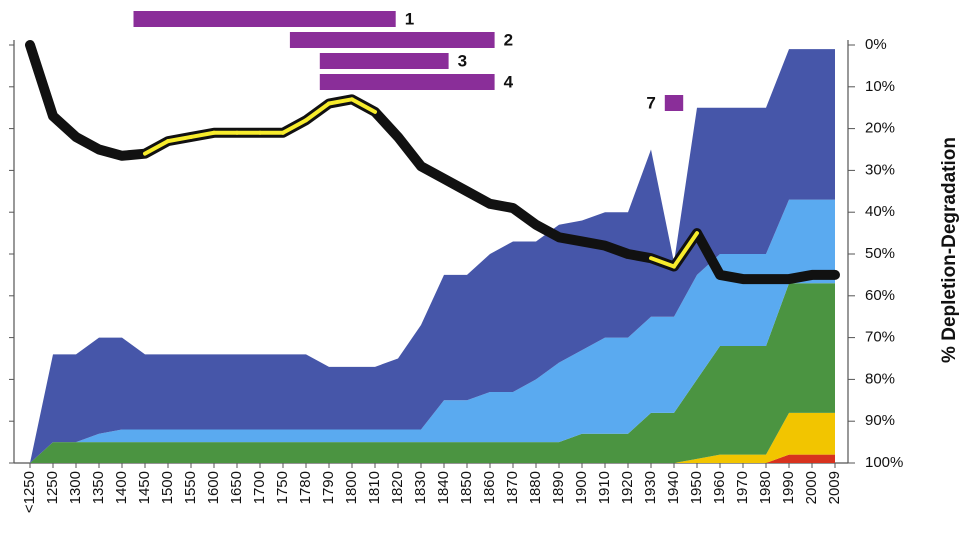  Describe the element at coordinates (880, 211) in the screenshot. I see `y-tick-label: 40%` at that location.